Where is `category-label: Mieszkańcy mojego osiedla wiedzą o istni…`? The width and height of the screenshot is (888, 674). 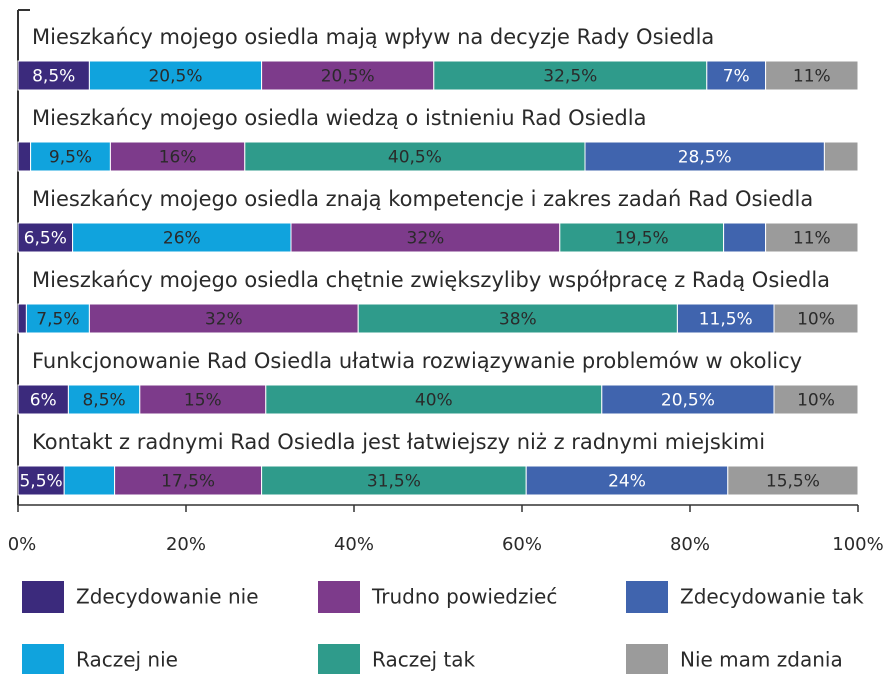
category-label: Mieszkańcy mojego osiedla wiedzą o istni… is located at coordinates (339, 118).